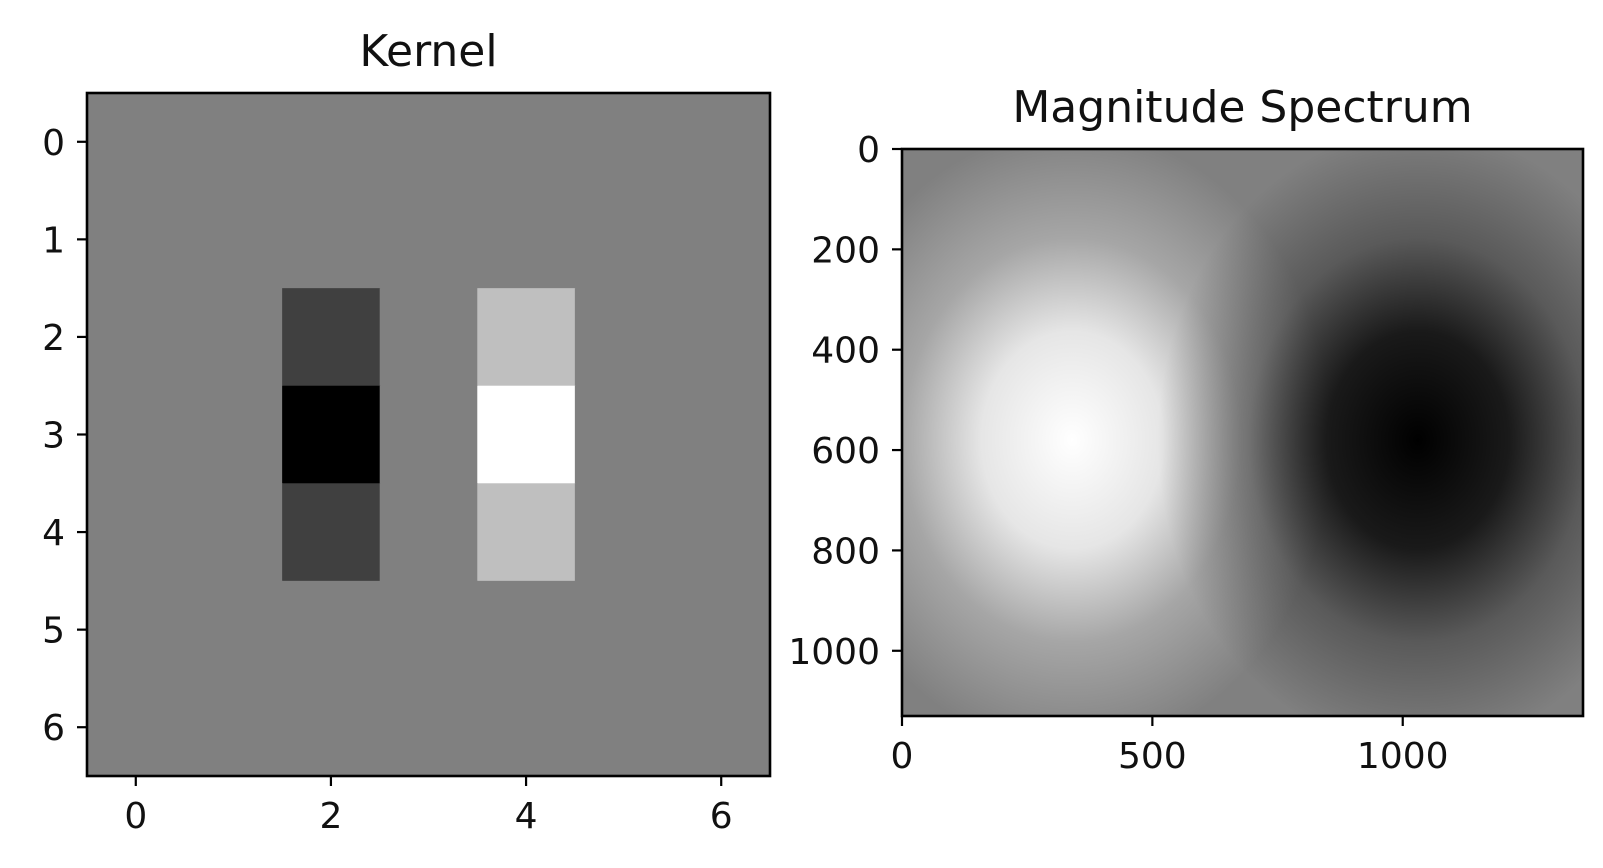 The image size is (1603, 868). What do you see at coordinates (1152, 756) in the screenshot?
I see `spectrum-x-tick-label: 500` at bounding box center [1152, 756].